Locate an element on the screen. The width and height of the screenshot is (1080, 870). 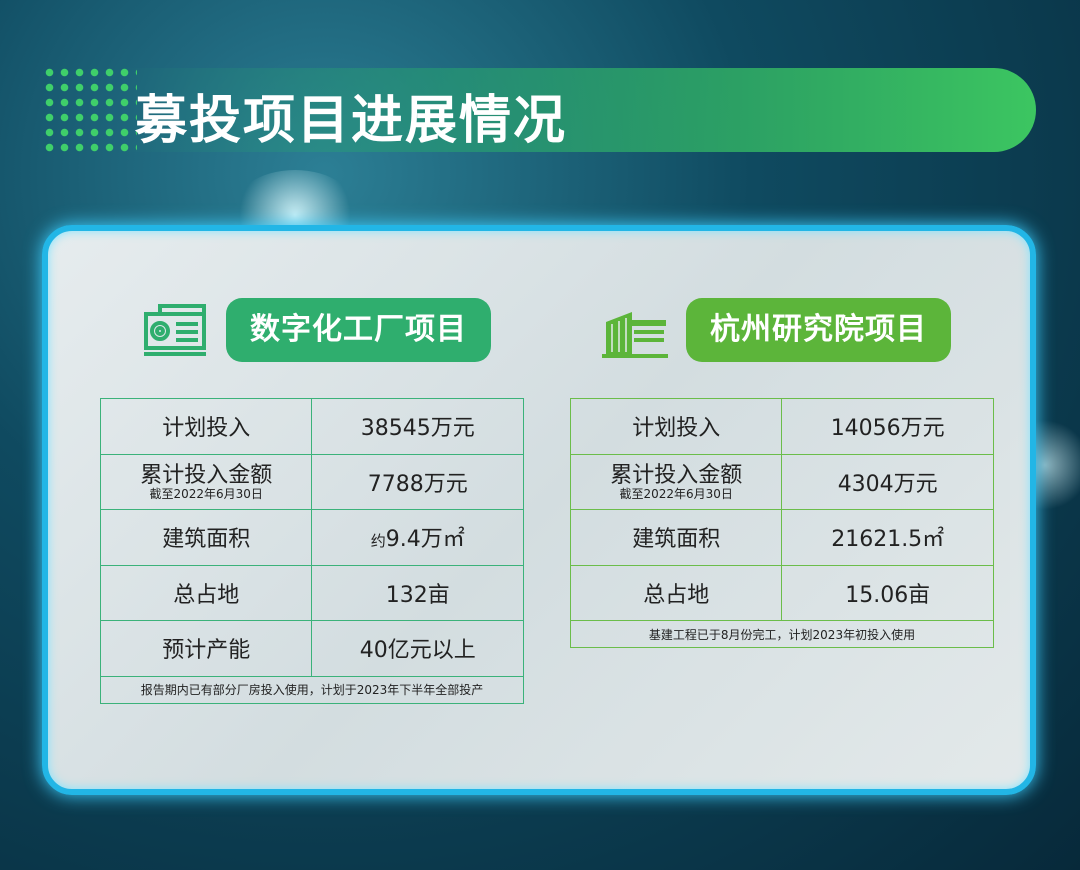
value-text: 9.4万㎡ is located at coordinates (425, 540).